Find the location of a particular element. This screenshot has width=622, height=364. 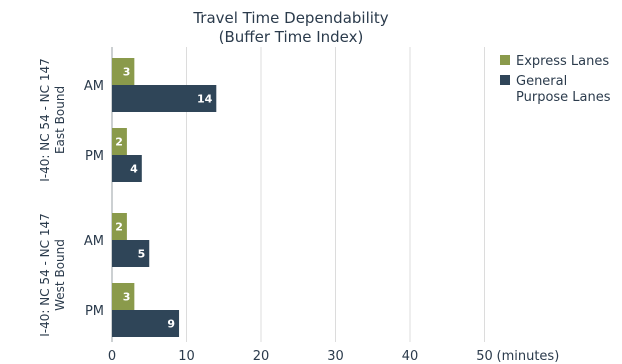

chart-title: Travel Time Dependability is located at coordinates (290, 18).